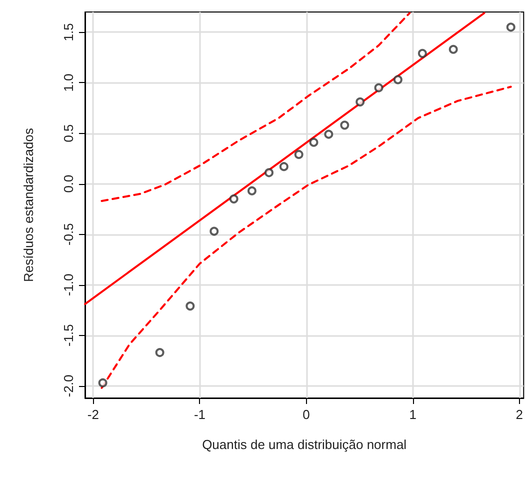 The height and width of the screenshot is (481, 526). Describe the element at coordinates (412, 414) in the screenshot. I see `x-tick-label: 1` at that location.